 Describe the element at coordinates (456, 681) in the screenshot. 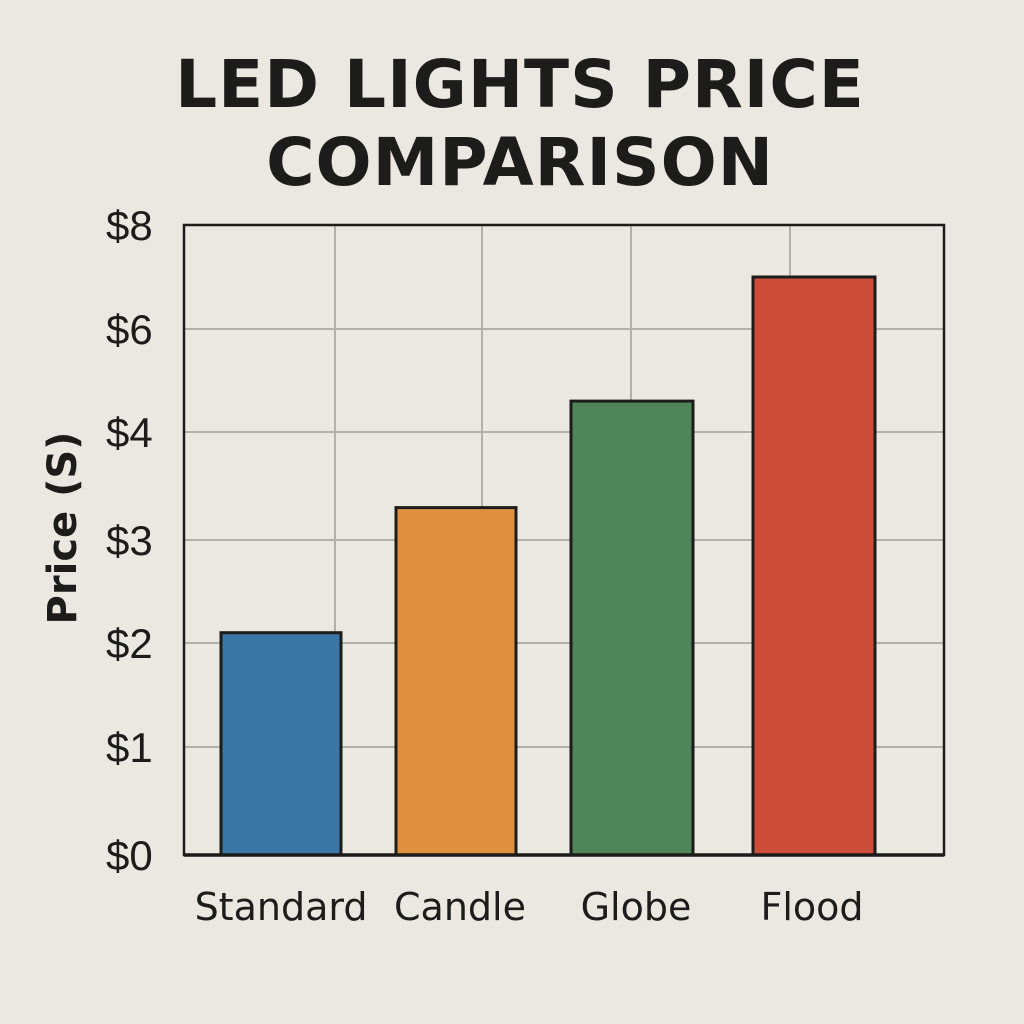

I see `bar-candle` at that location.